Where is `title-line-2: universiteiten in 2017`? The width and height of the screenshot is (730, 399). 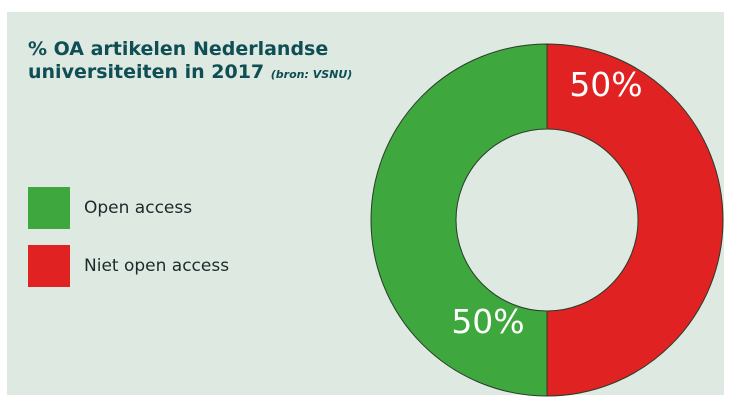
title-line-2: universiteiten in 2017 is located at coordinates (146, 72).